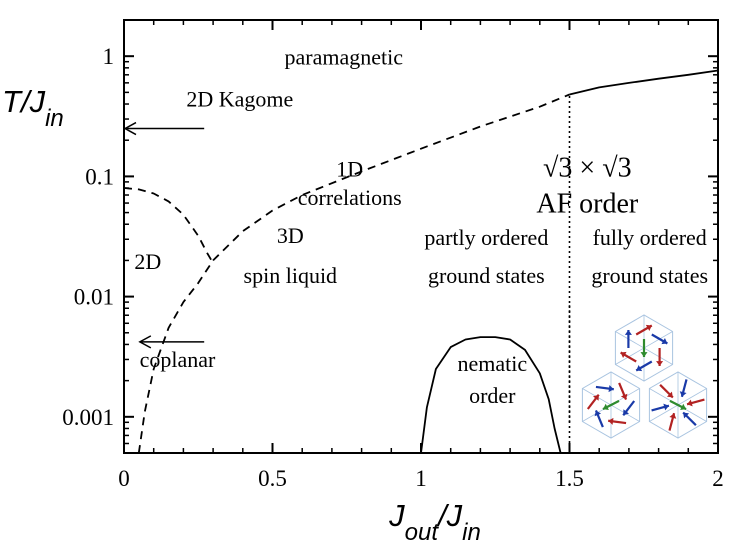 This screenshot has height=541, width=735. Describe the element at coordinates (33, 108) in the screenshot. I see `y-axis-label: T/Jin` at that location.